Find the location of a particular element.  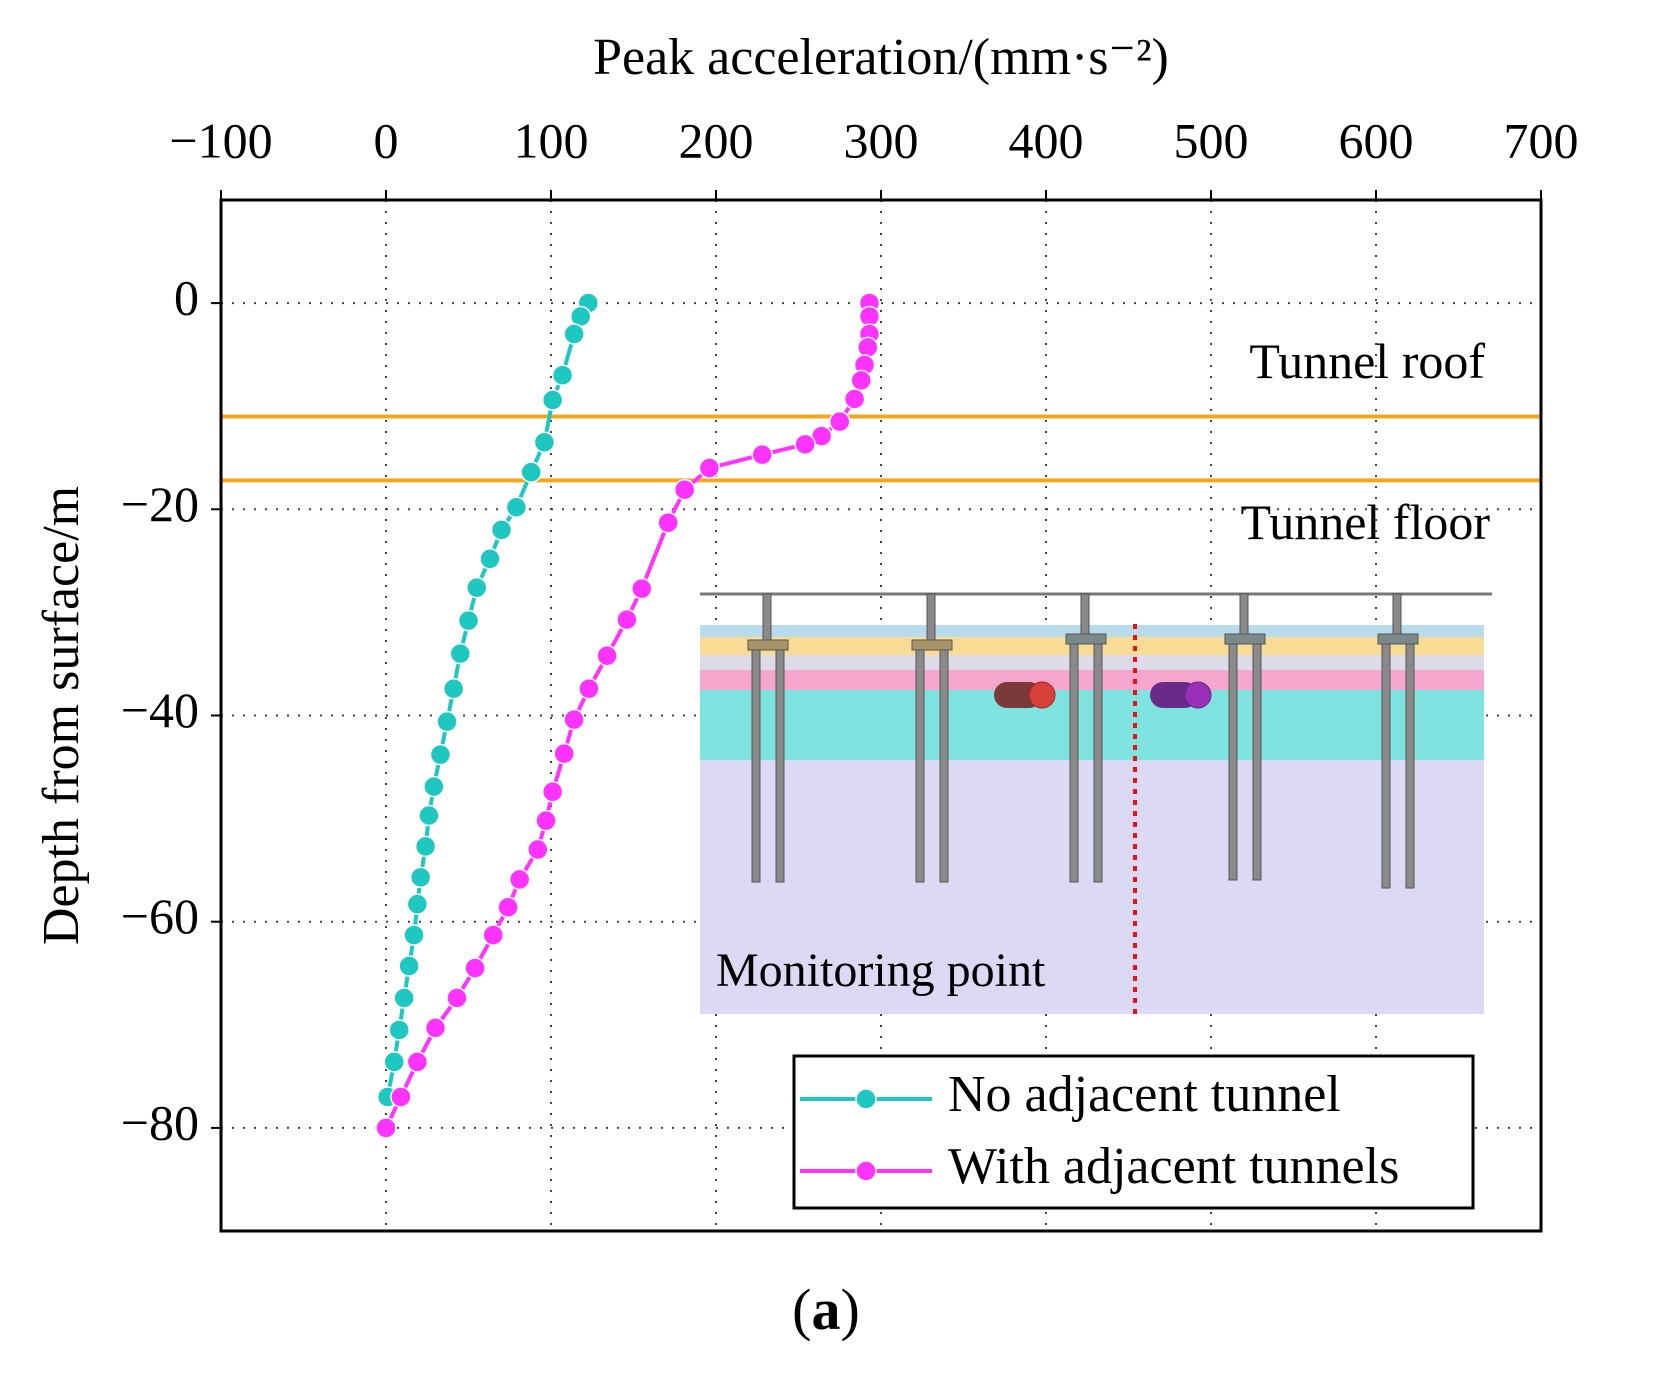

series-line is located at coordinates (488, 700).